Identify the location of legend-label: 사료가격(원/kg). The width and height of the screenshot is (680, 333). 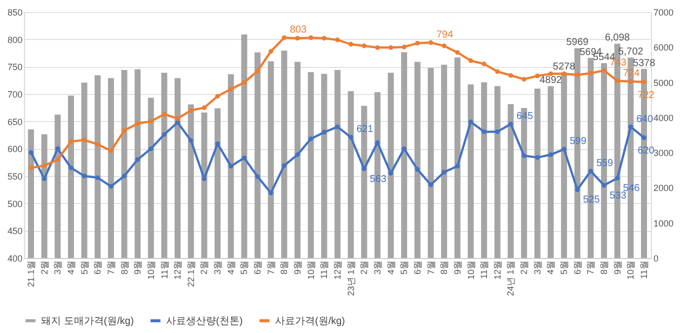
(310, 321).